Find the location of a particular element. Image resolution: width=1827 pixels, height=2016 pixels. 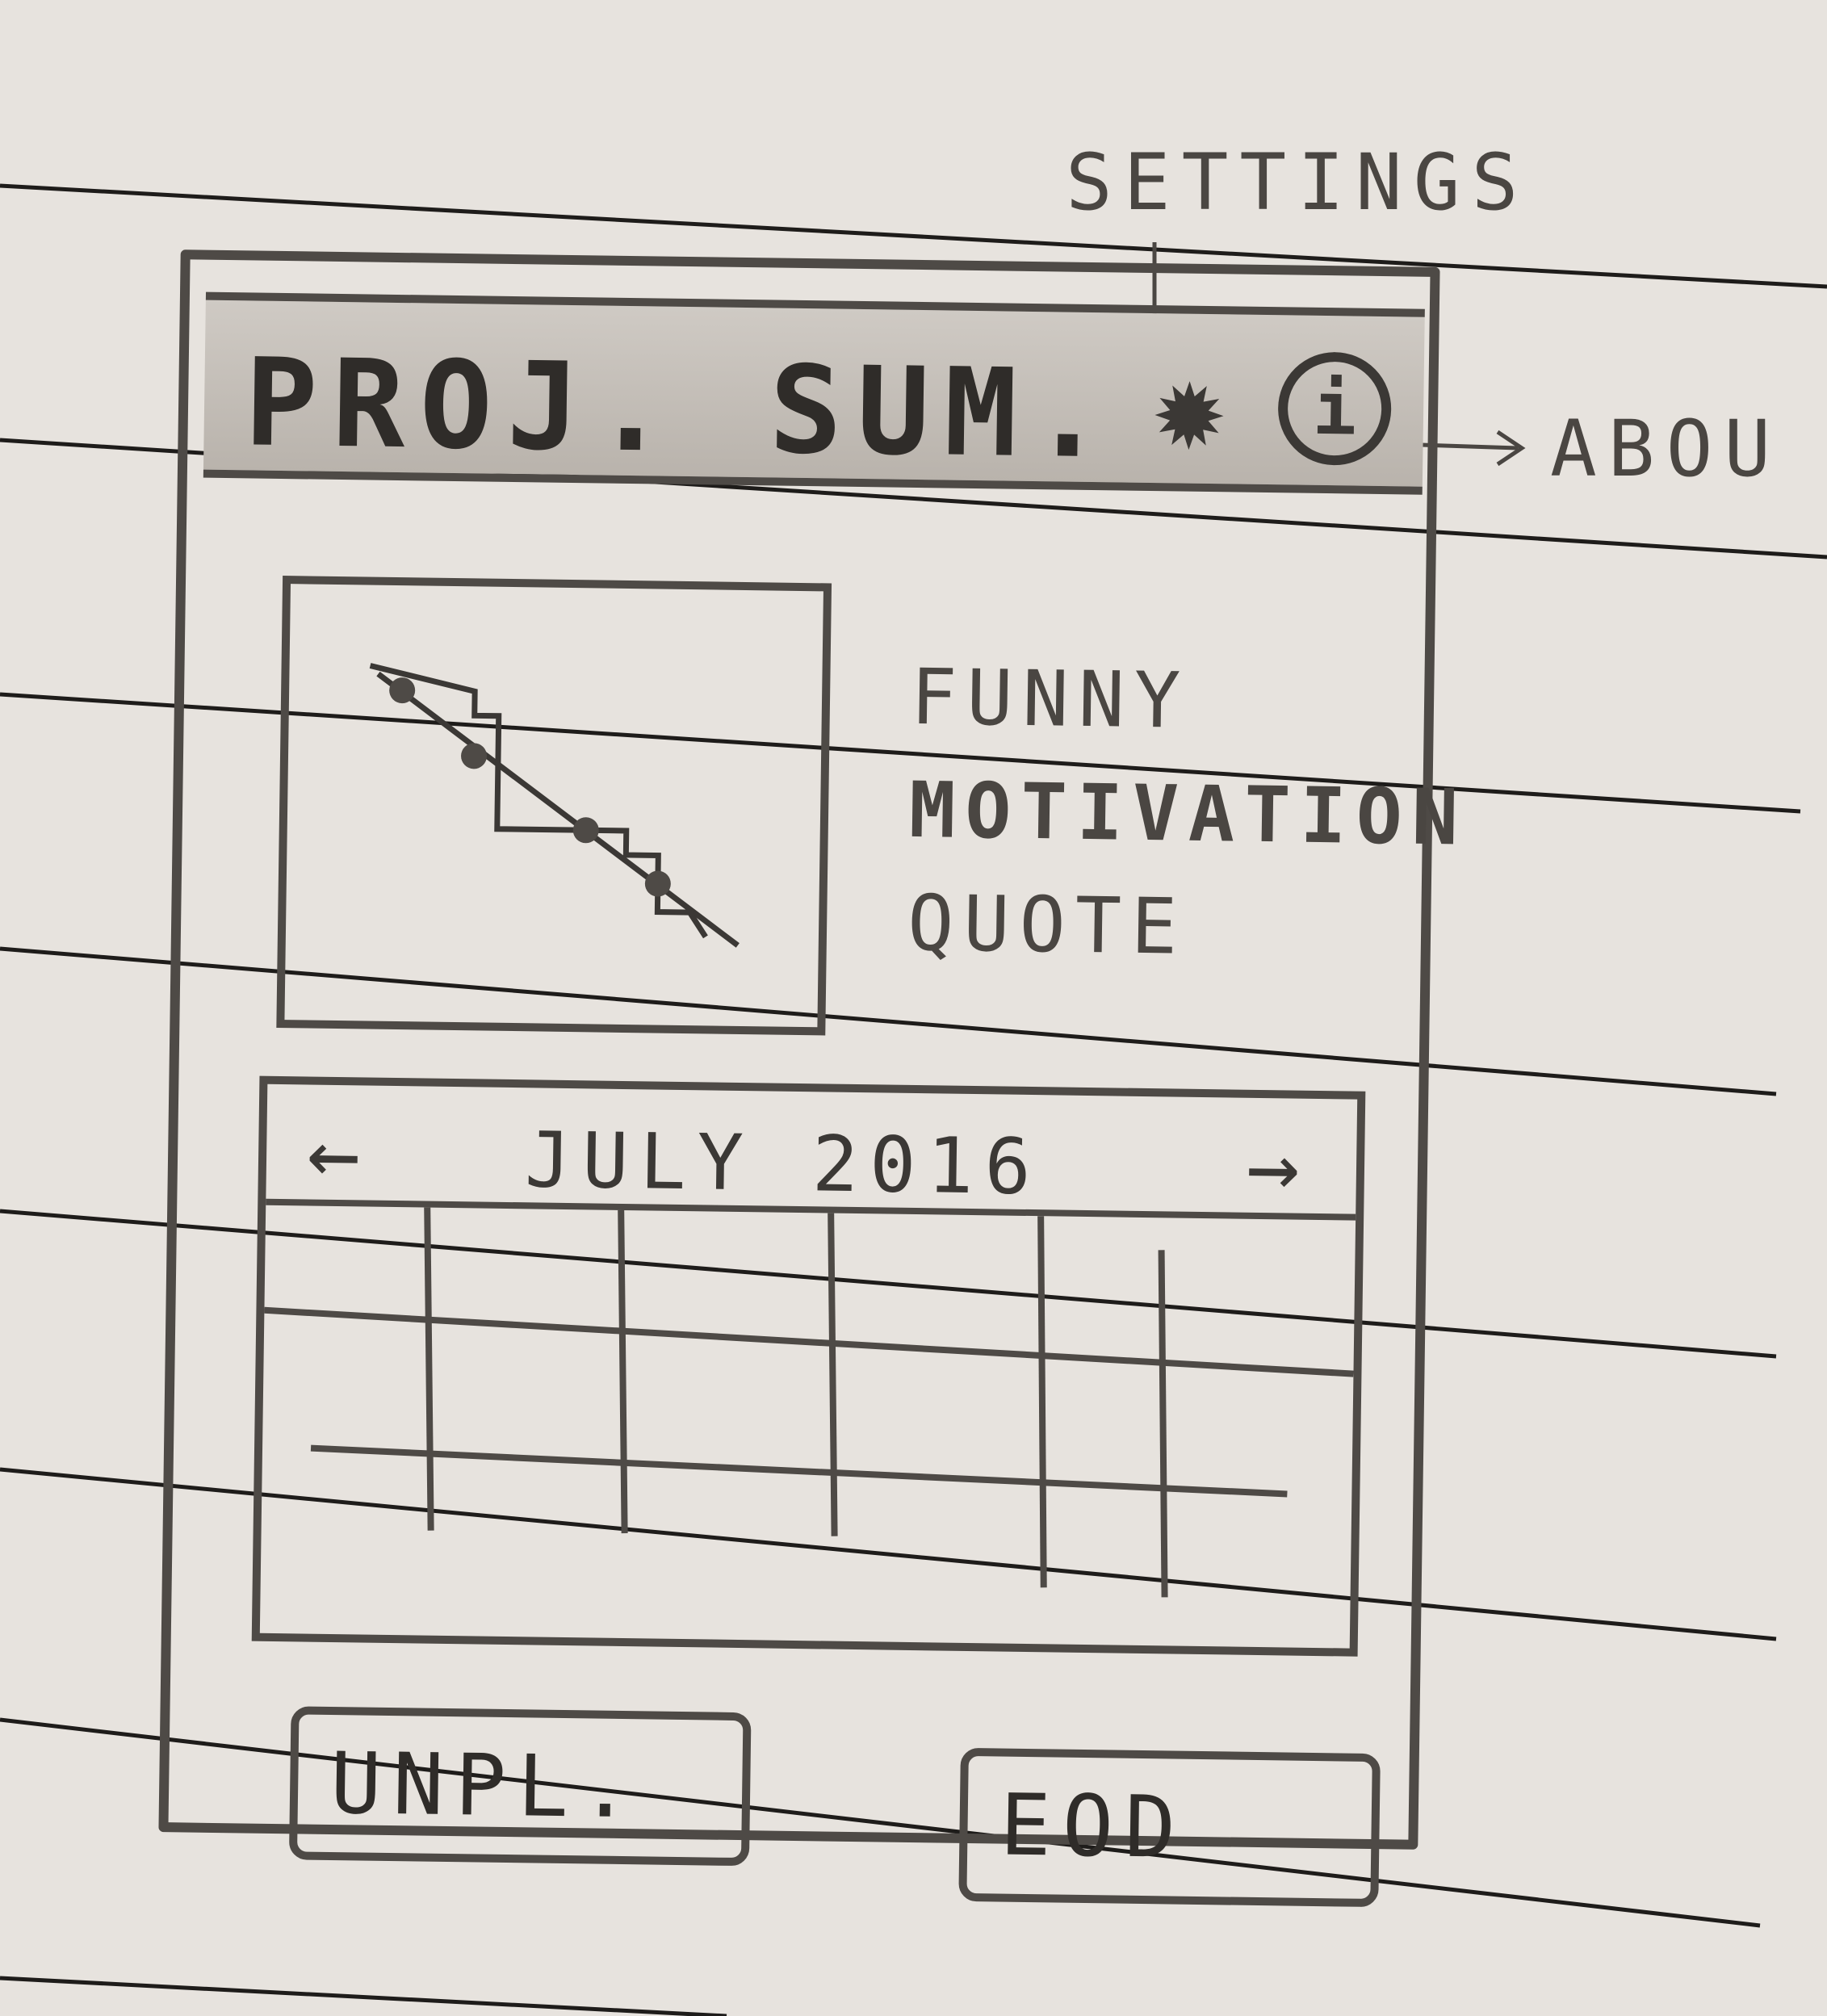

quote-line-2: MOTIVATION is located at coordinates (1188, 814).